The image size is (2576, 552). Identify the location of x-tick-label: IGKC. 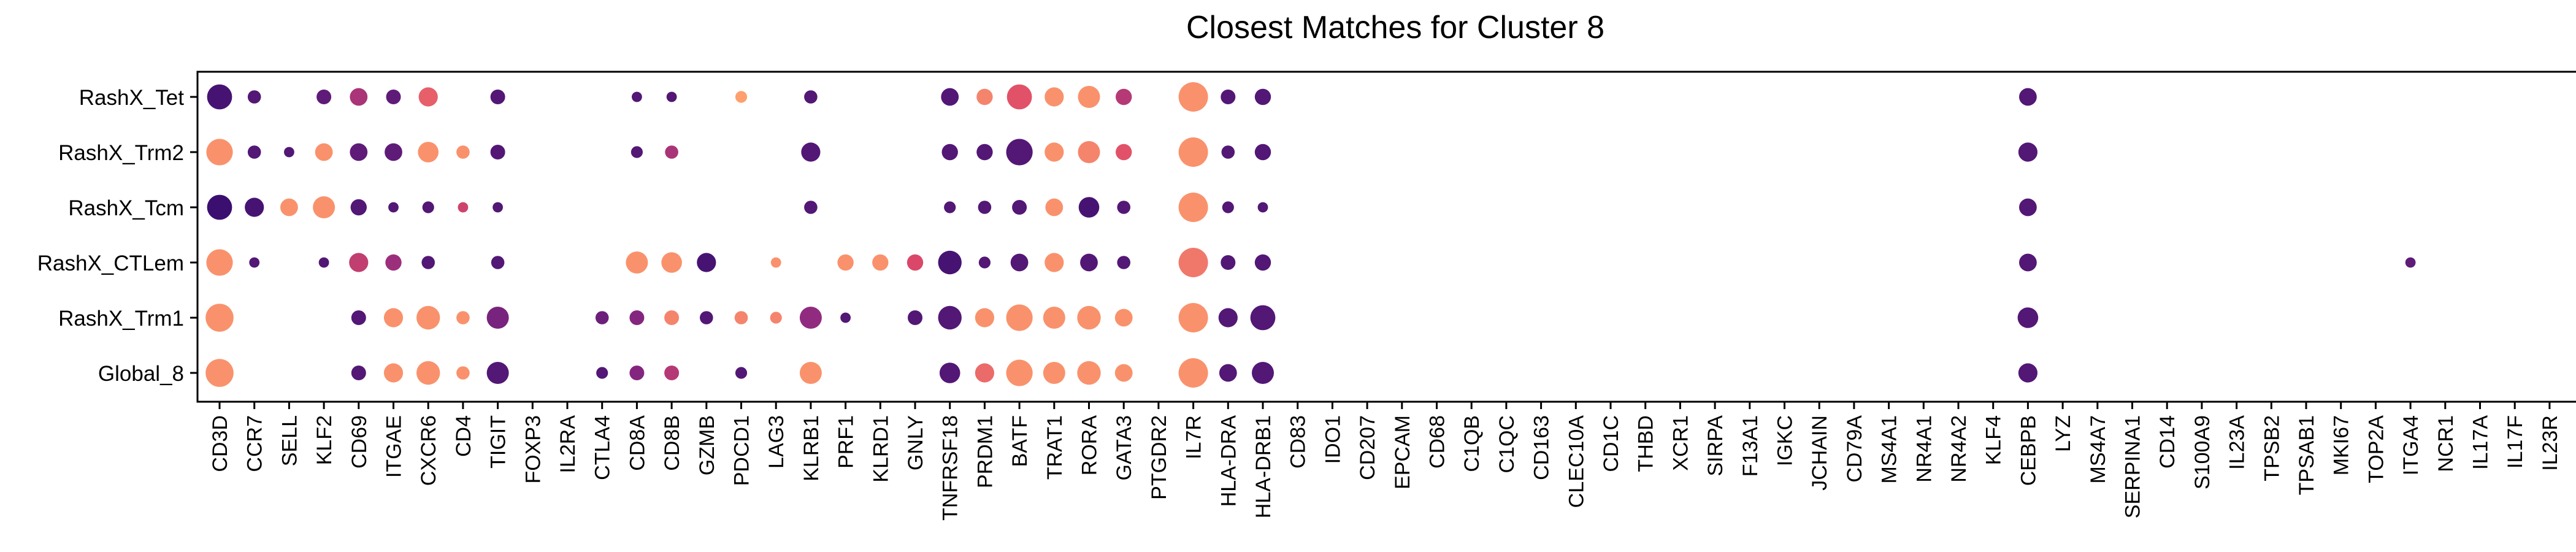
(1785, 440).